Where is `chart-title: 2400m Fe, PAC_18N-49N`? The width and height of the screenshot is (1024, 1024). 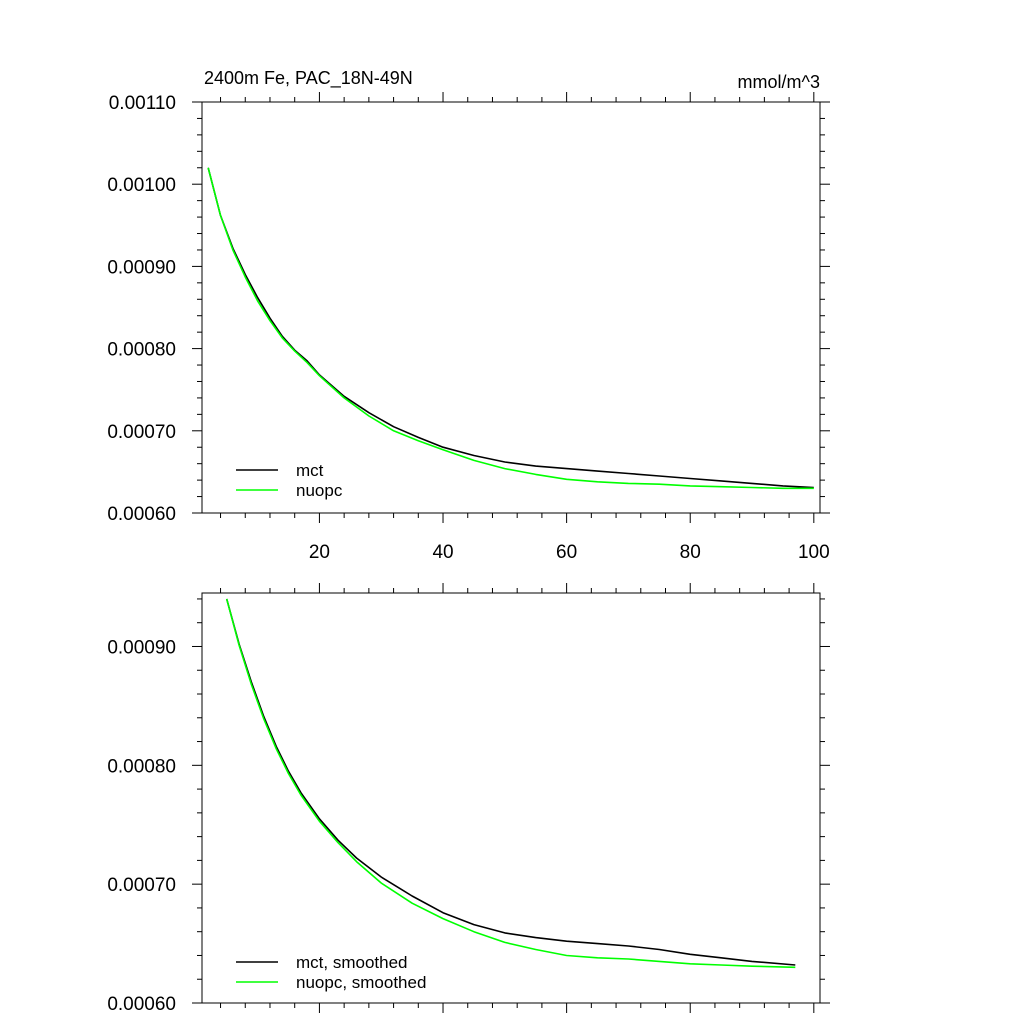 chart-title: 2400m Fe, PAC_18N-49N is located at coordinates (308, 78).